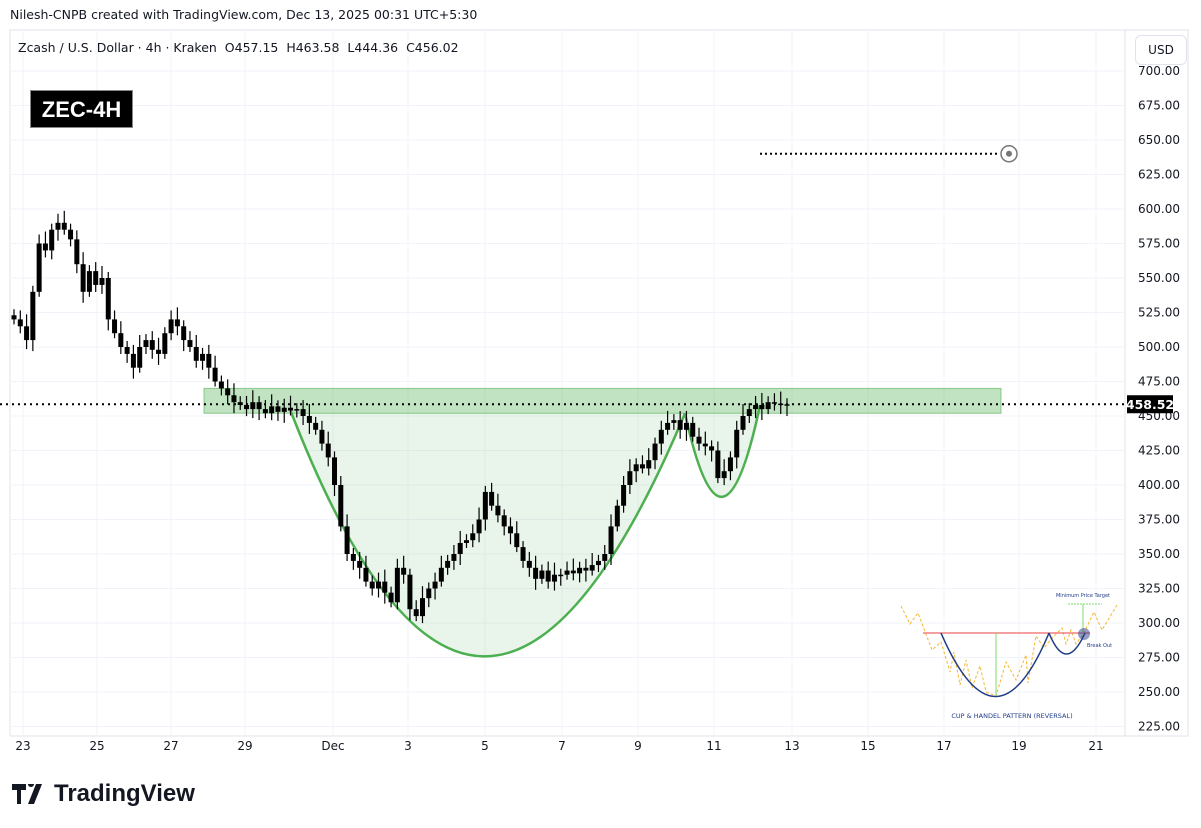  What do you see at coordinates (1159, 175) in the screenshot?
I see `y-tick-label: 625.00` at bounding box center [1159, 175].